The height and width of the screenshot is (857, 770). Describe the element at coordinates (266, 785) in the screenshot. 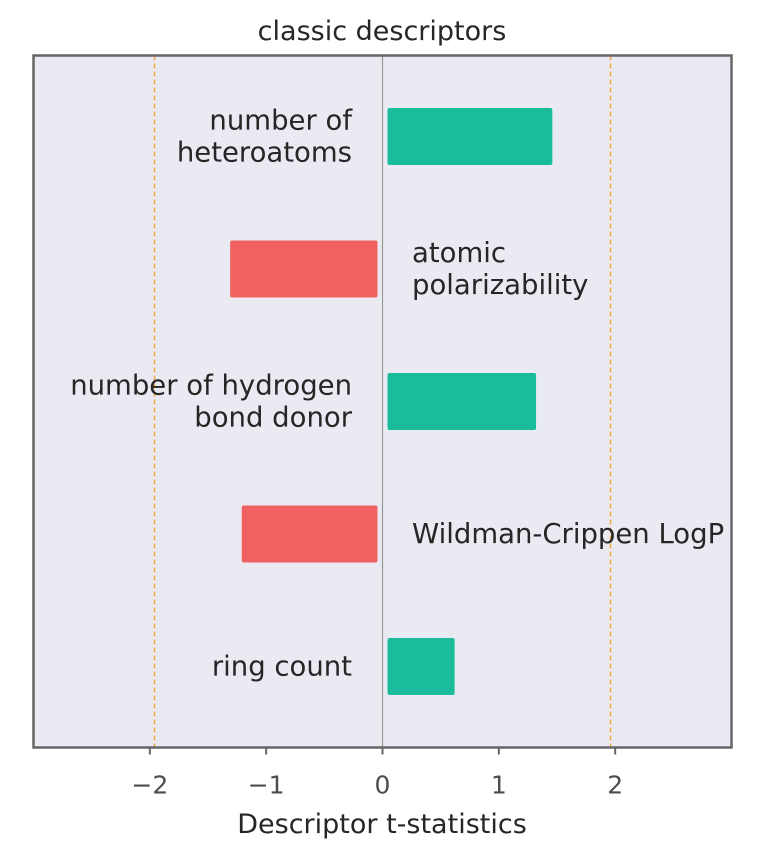

I see `x-tick-label-1: −1` at that location.